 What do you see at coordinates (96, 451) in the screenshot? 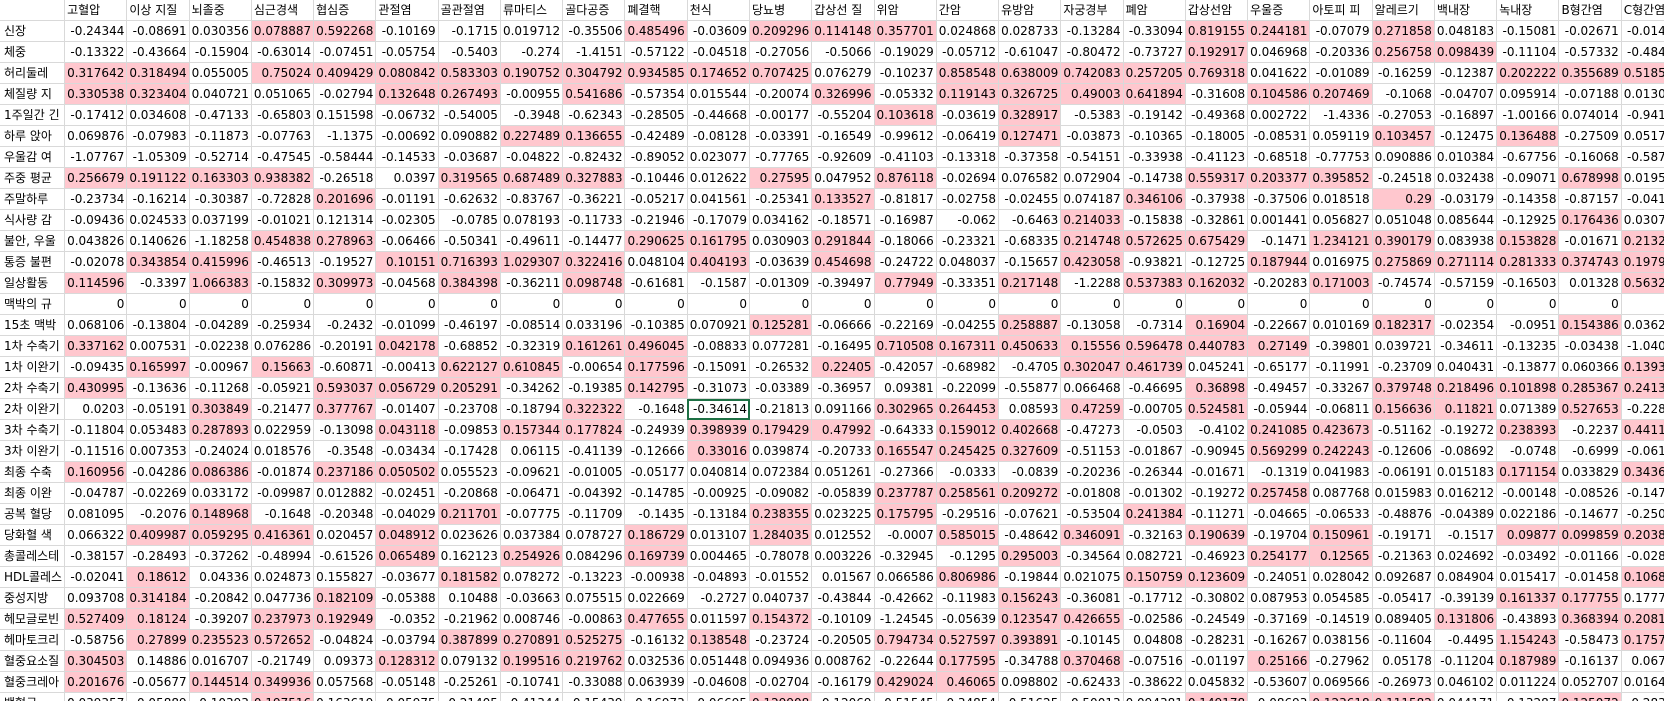
I see `data-cell: -0.11516` at bounding box center [96, 451].